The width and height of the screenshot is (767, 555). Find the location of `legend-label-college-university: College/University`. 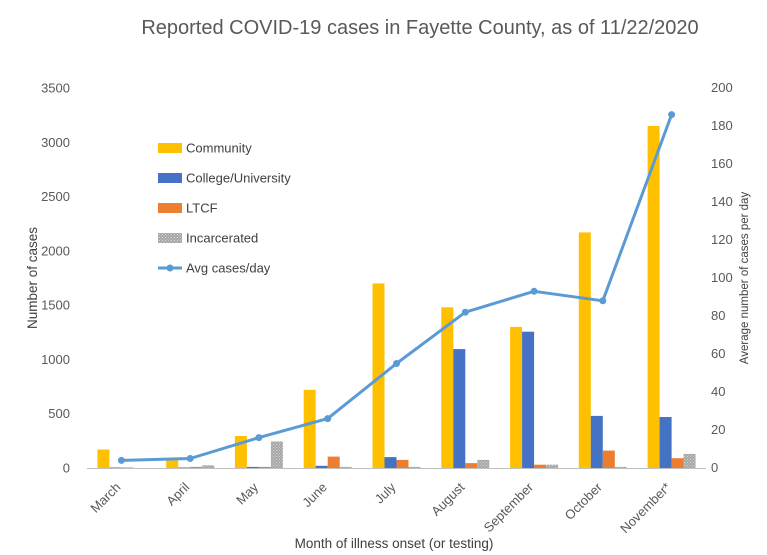

legend-label-college-university: College/University is located at coordinates (238, 178).